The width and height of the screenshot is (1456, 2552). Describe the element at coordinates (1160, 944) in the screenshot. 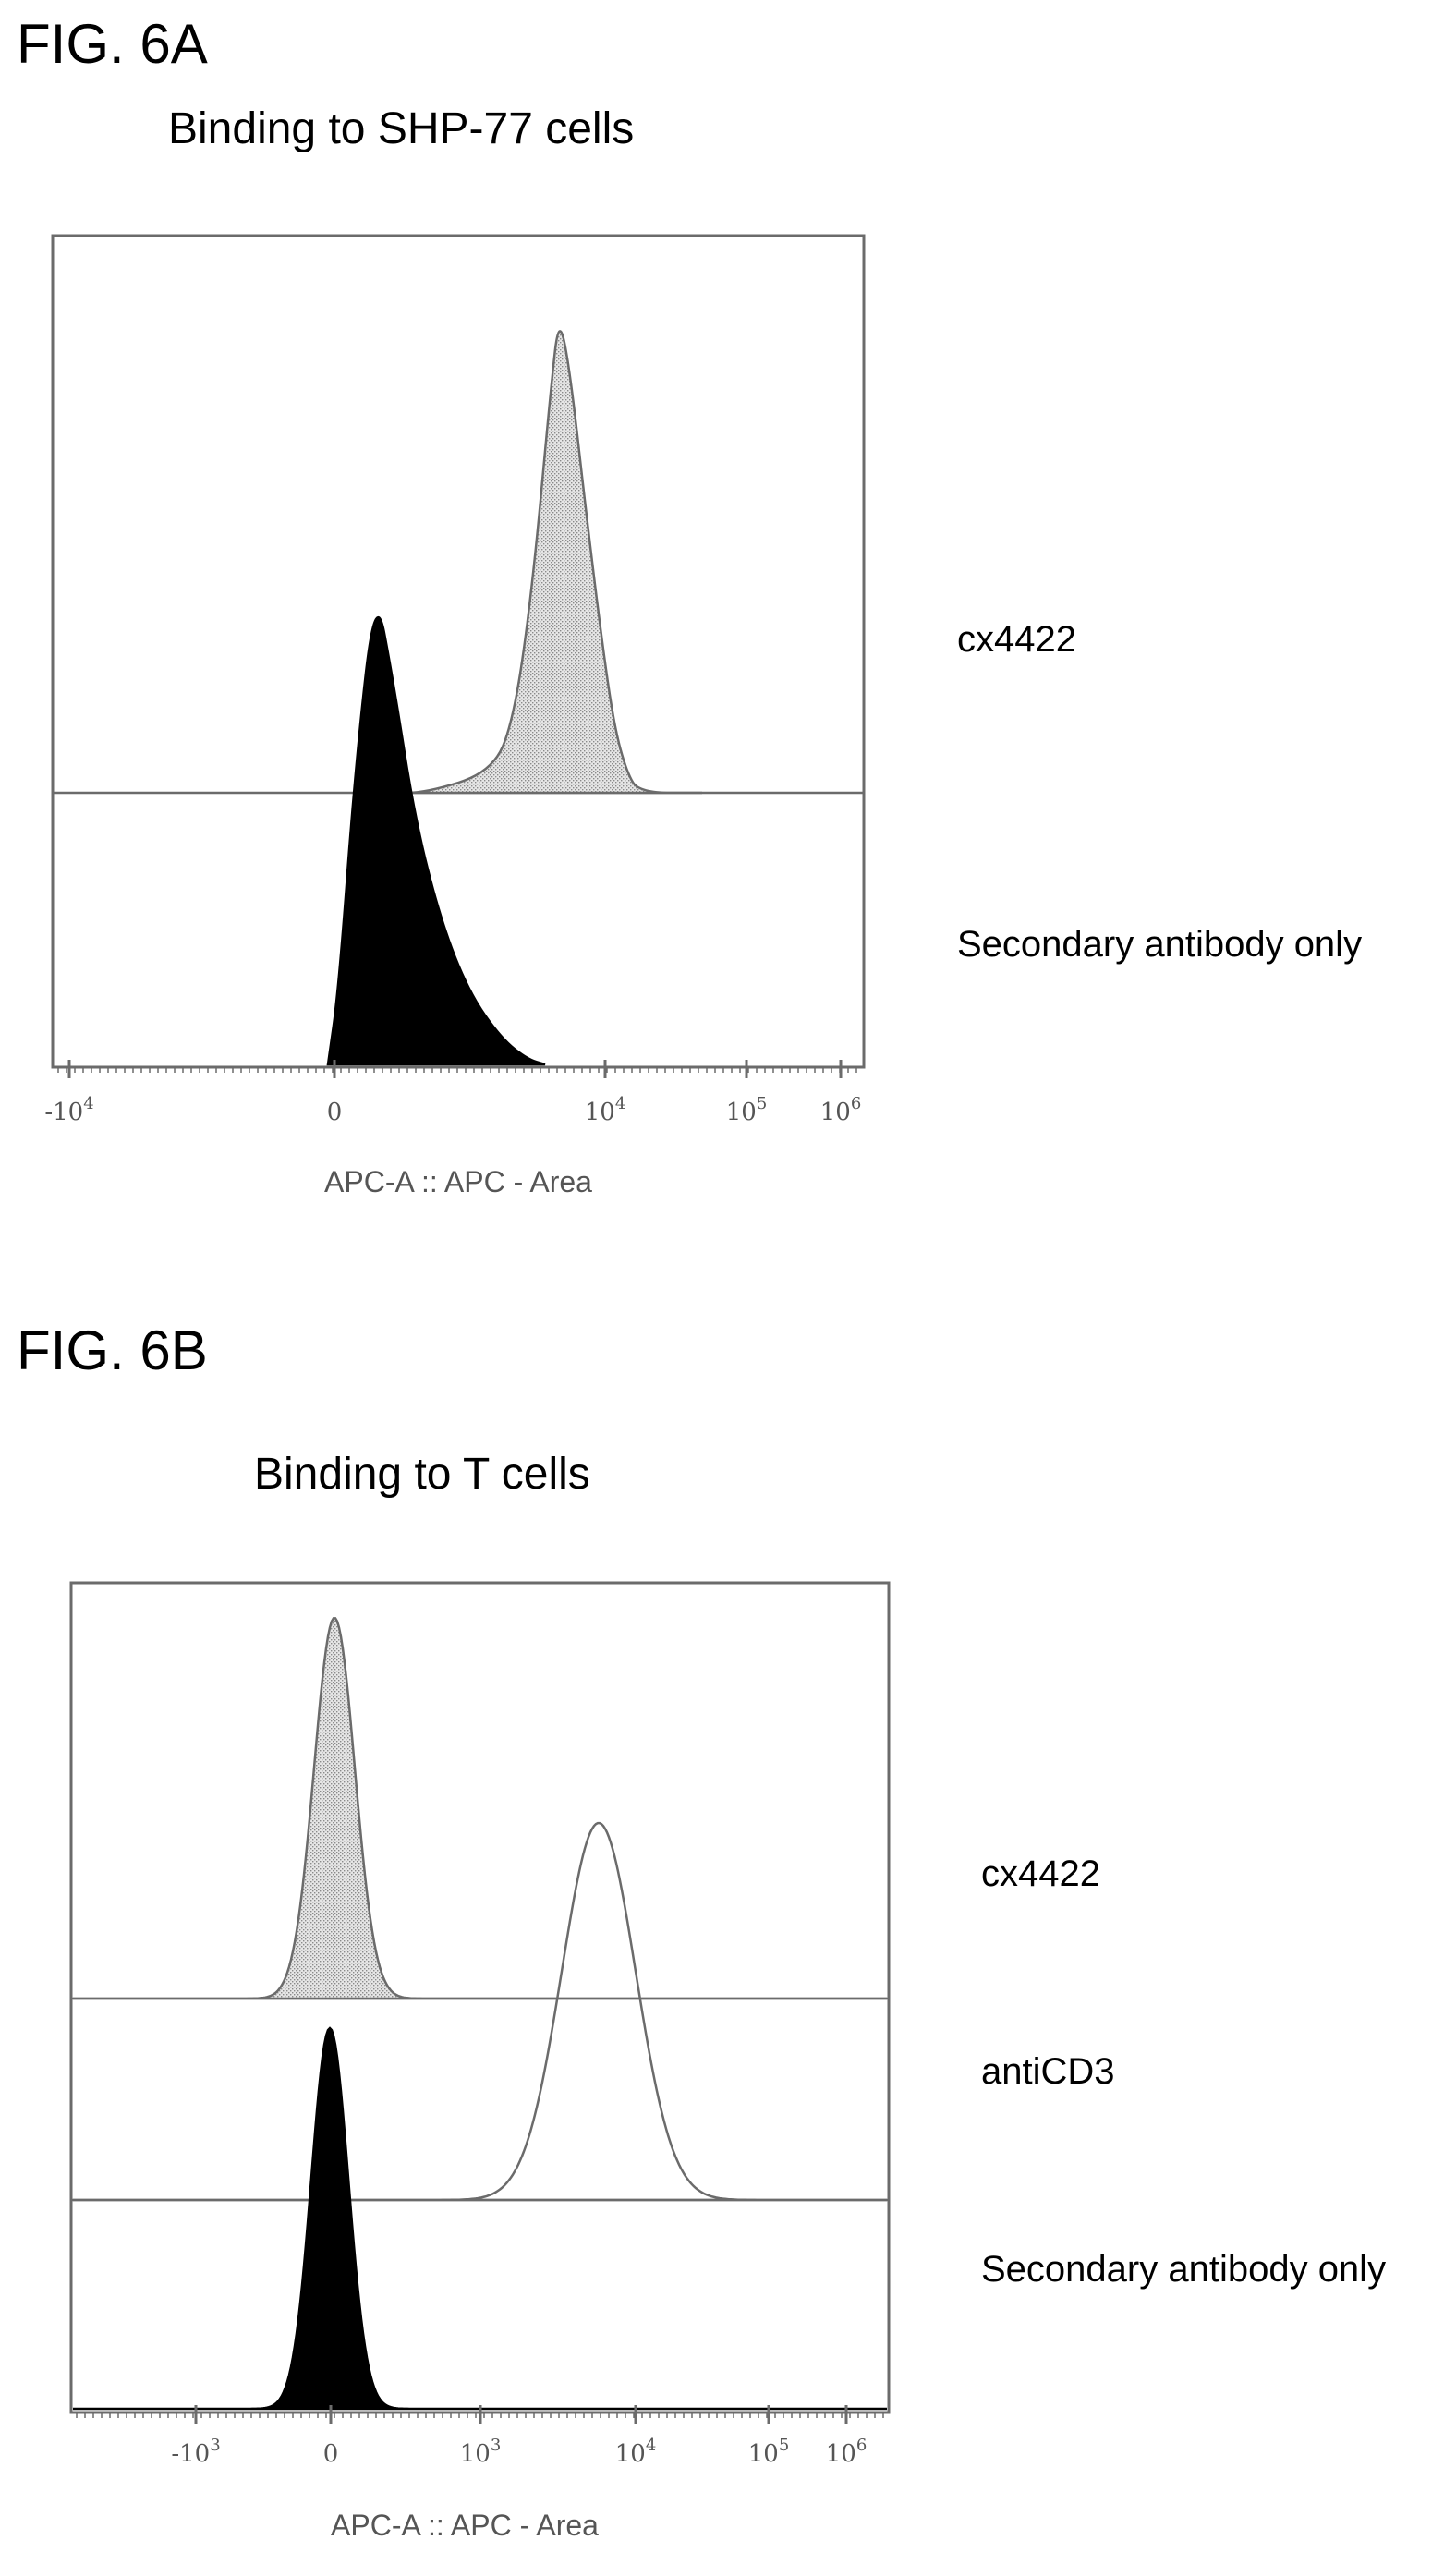

I see `legend-label-6a-secondary: Secondary antibody only` at that location.